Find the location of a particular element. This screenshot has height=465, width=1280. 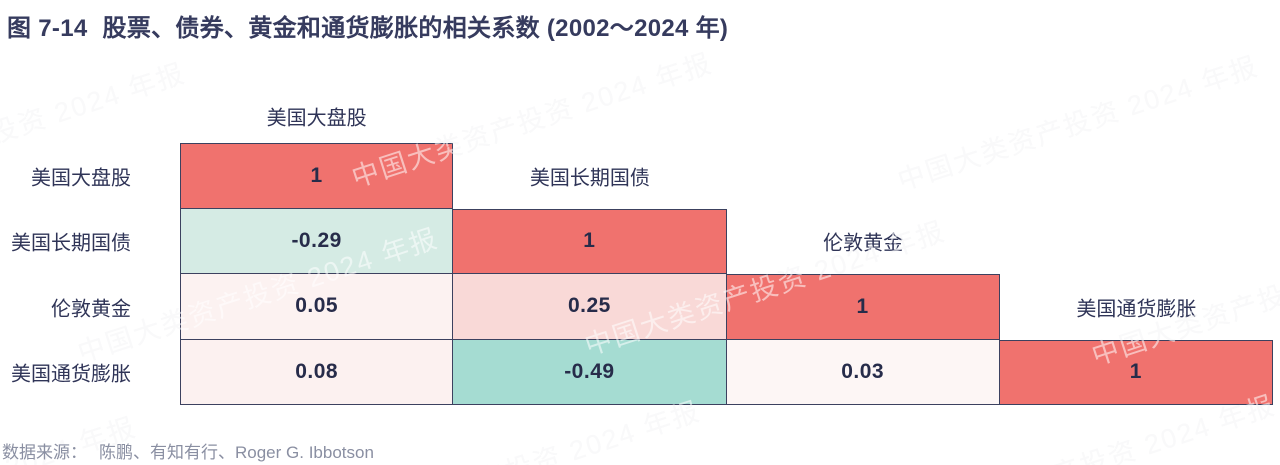

matrix-cell-r0c0: 1 is located at coordinates (317, 176).